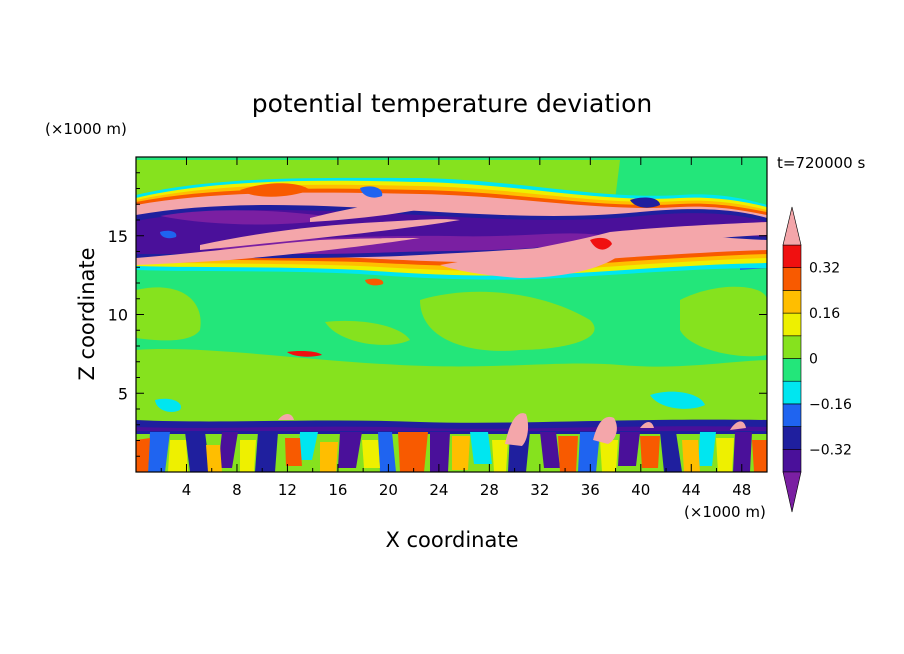 Image resolution: width=904 pixels, height=654 pixels. I want to click on x-tick-label: 44, so click(691, 490).